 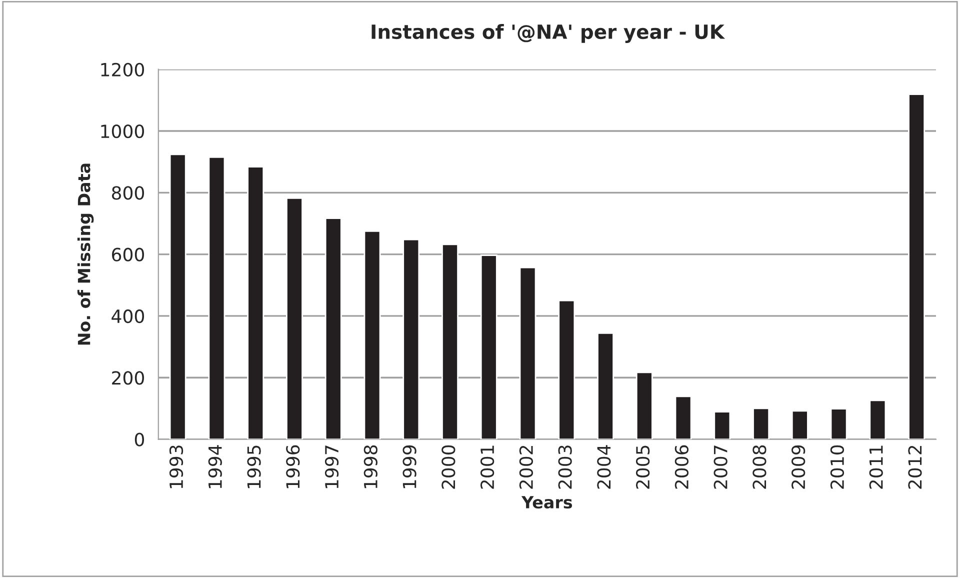 What do you see at coordinates (128, 316) in the screenshot?
I see `y-tick-label: 400` at bounding box center [128, 316].